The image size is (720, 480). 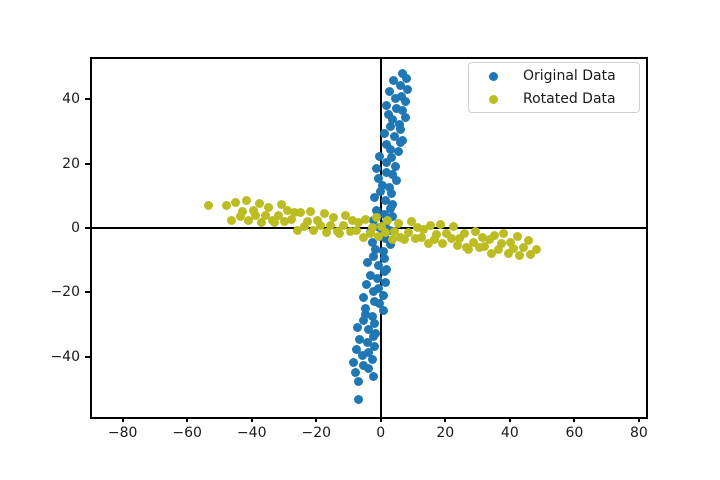 I want to click on legend: Original Data Rotated Data, so click(x=554, y=87).